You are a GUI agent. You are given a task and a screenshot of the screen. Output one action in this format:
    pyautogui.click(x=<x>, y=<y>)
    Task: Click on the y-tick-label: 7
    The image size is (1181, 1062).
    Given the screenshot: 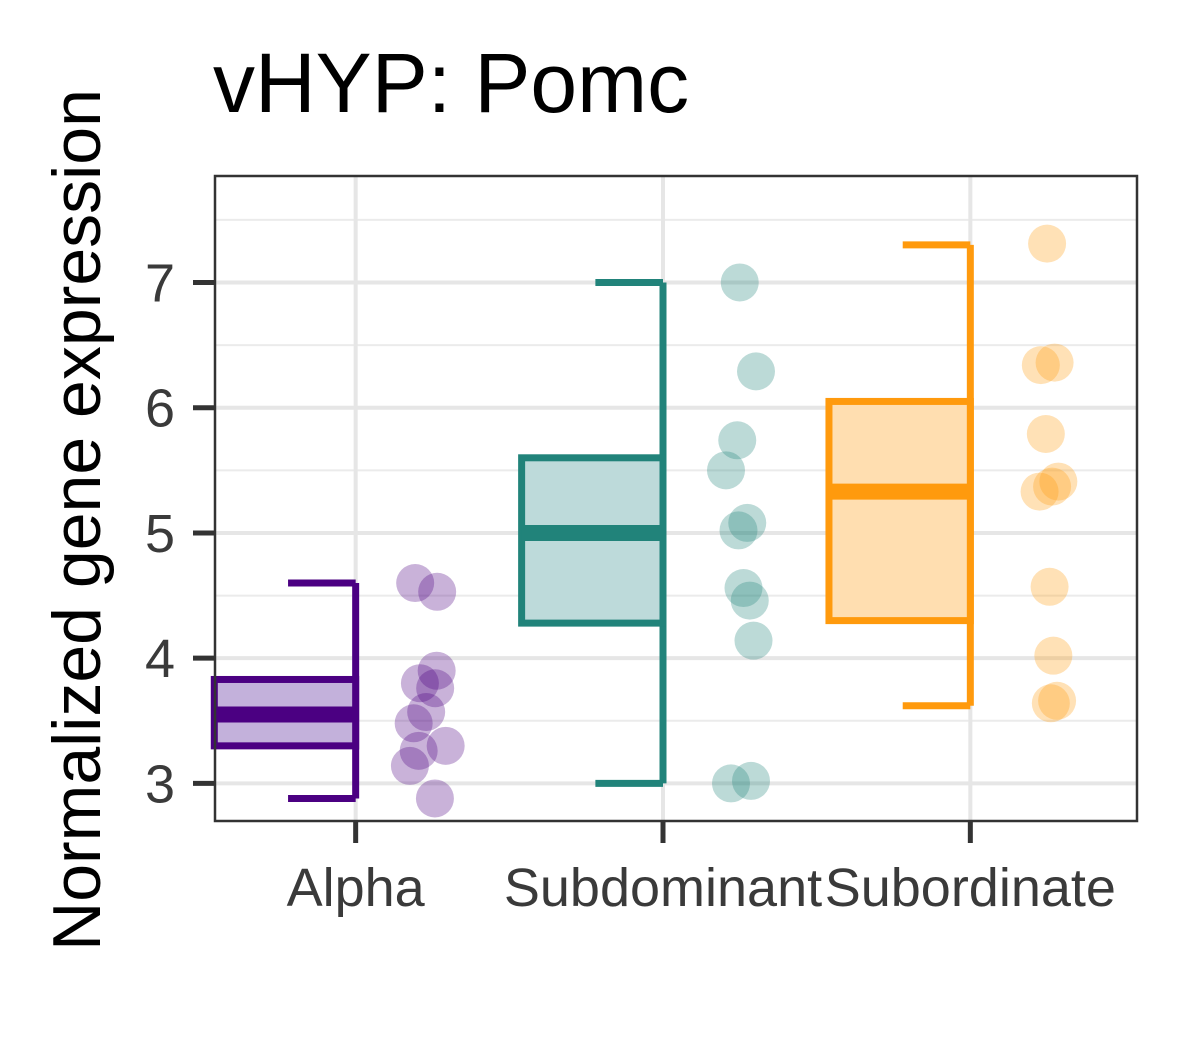 What is the action you would take?
    pyautogui.click(x=160, y=283)
    